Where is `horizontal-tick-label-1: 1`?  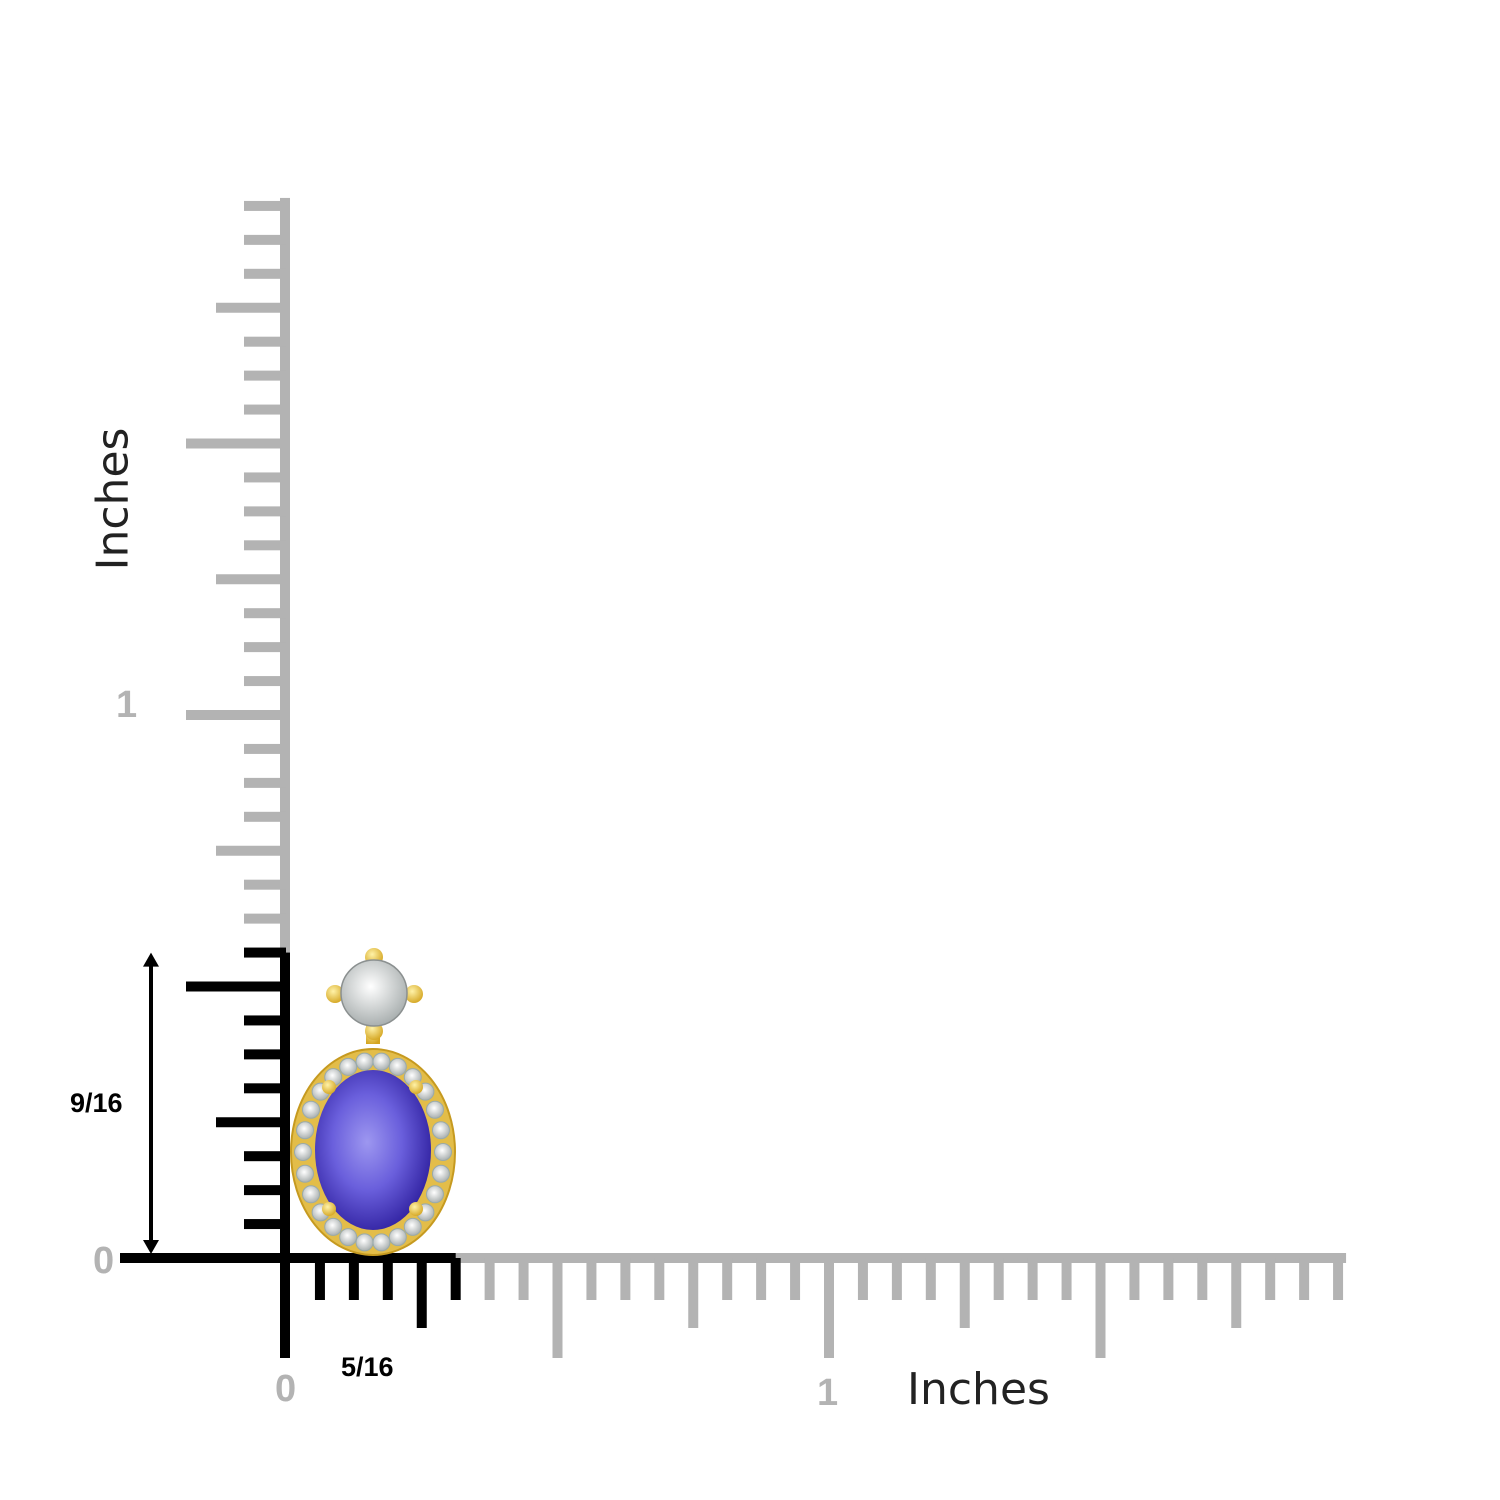 horizontal-tick-label-1: 1 is located at coordinates (828, 1393).